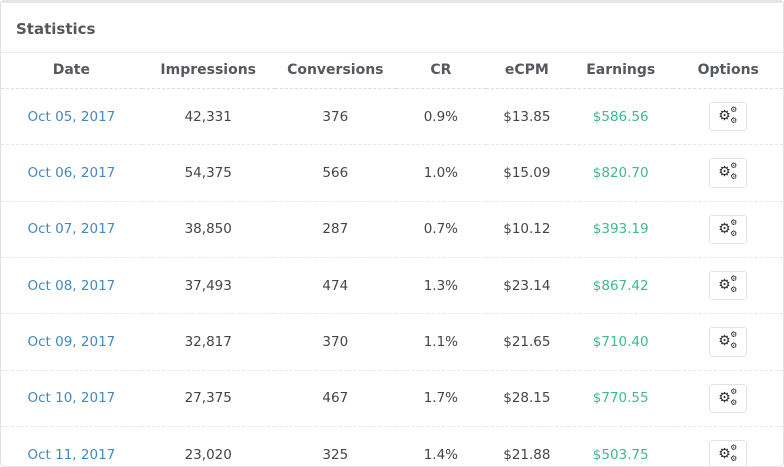  I want to click on ecpm-cell: $28.15, so click(526, 398).